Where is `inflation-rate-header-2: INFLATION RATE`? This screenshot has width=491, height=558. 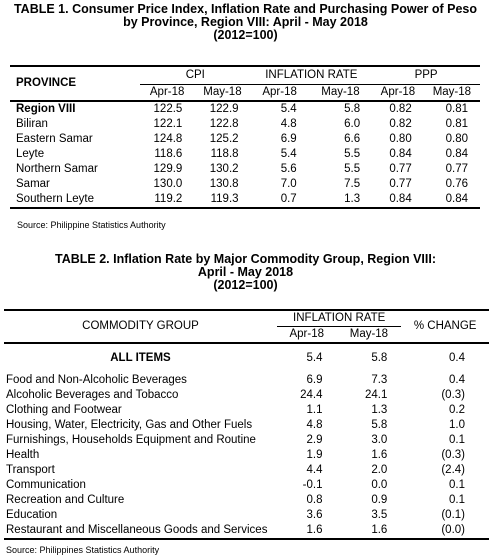 inflation-rate-header-2: INFLATION RATE is located at coordinates (339, 318).